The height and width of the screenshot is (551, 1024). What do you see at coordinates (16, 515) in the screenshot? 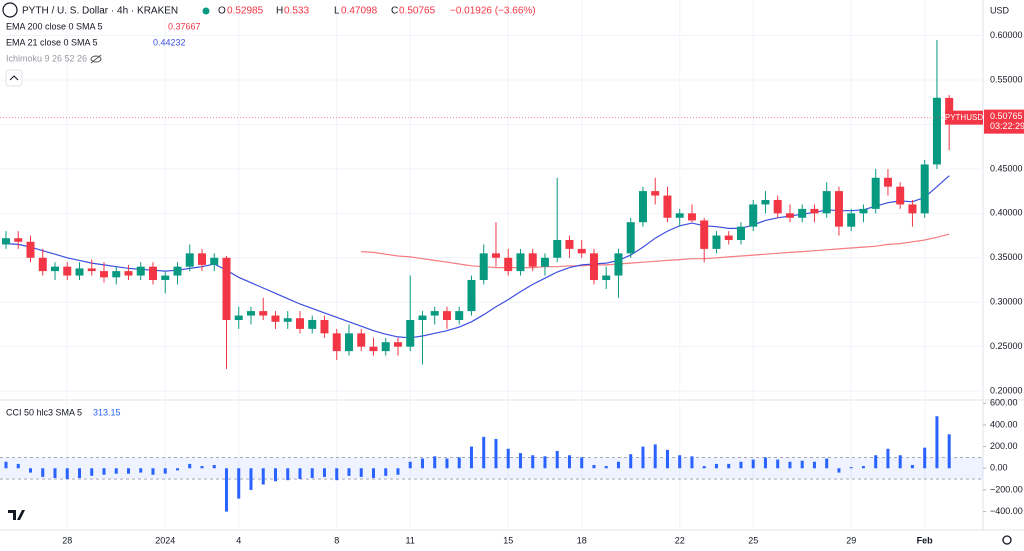
I see `tv-logo` at bounding box center [16, 515].